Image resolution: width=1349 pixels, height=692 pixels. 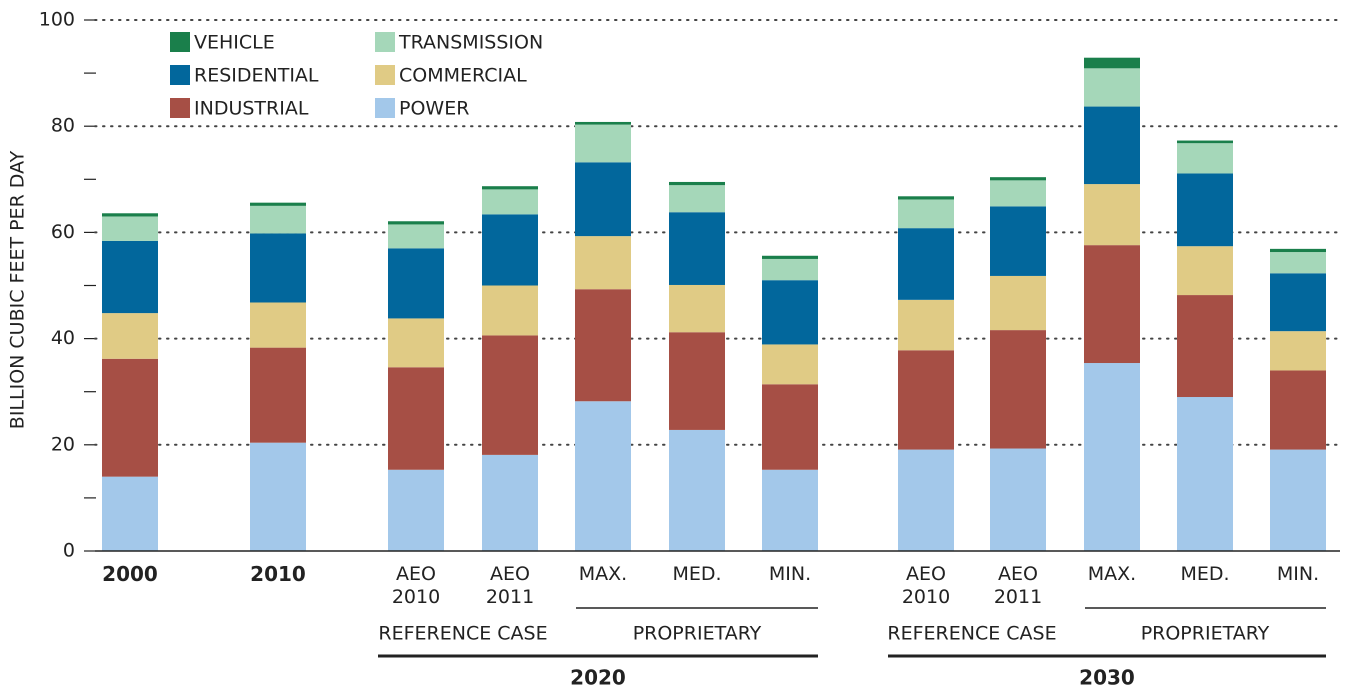 I want to click on y-tick-label: 60, so click(x=63, y=232).